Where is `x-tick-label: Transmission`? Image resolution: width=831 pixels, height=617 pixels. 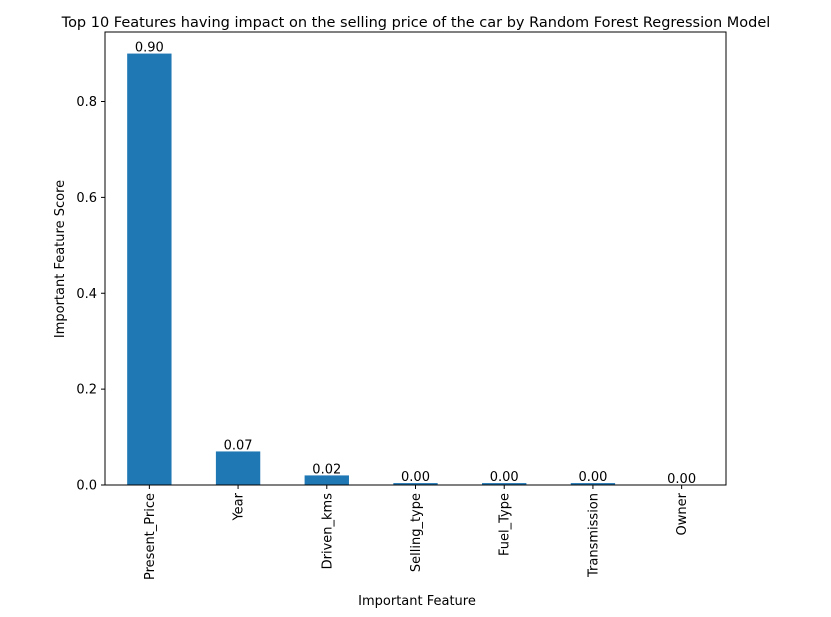 x-tick-label: Transmission is located at coordinates (593, 535).